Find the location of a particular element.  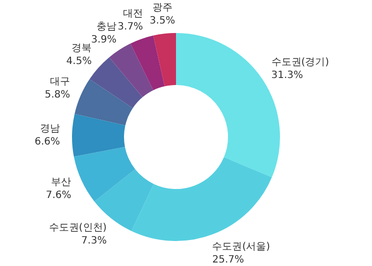

slice-label: 수도권(인천) is located at coordinates (77, 228).